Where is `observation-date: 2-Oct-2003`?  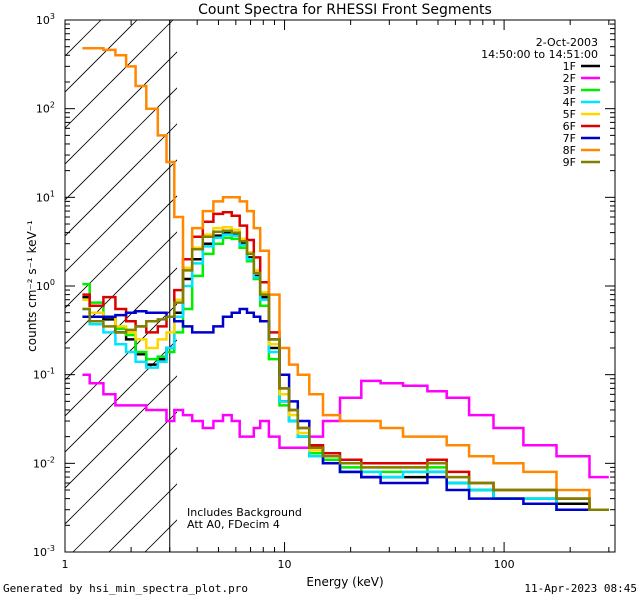
observation-date: 2-Oct-2003 is located at coordinates (567, 42).